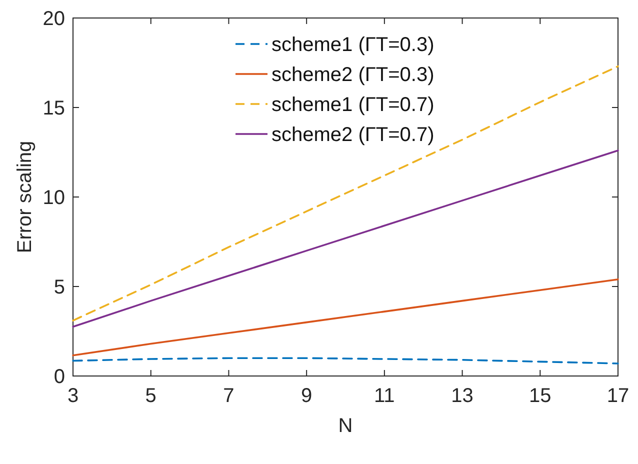  Describe the element at coordinates (53, 198) in the screenshot. I see `y-tick-label: 10` at that location.